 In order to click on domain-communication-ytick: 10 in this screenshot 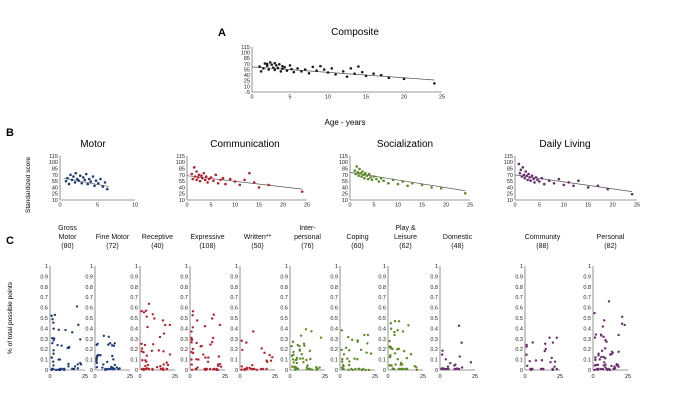, I will do `click(182, 201)`.